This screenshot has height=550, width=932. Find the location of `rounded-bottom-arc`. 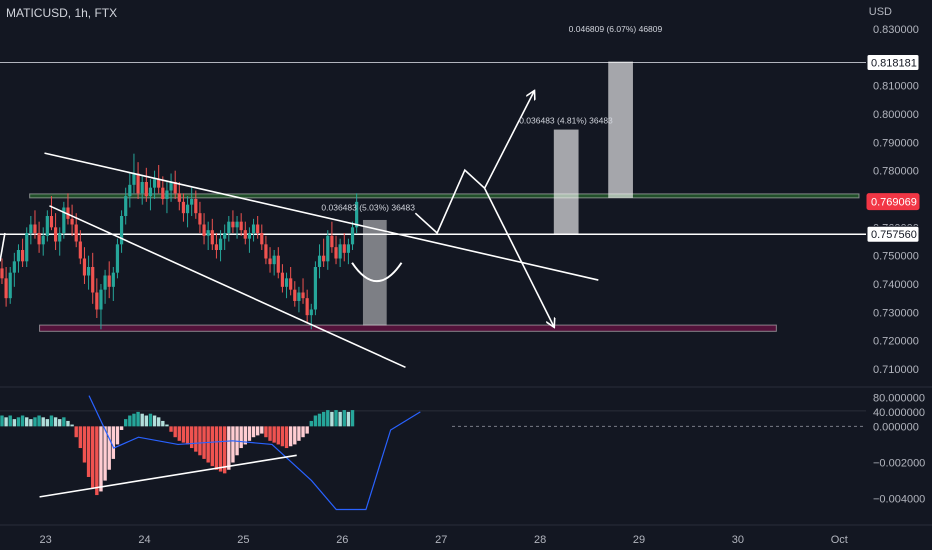

rounded-bottom-arc is located at coordinates (377, 272).